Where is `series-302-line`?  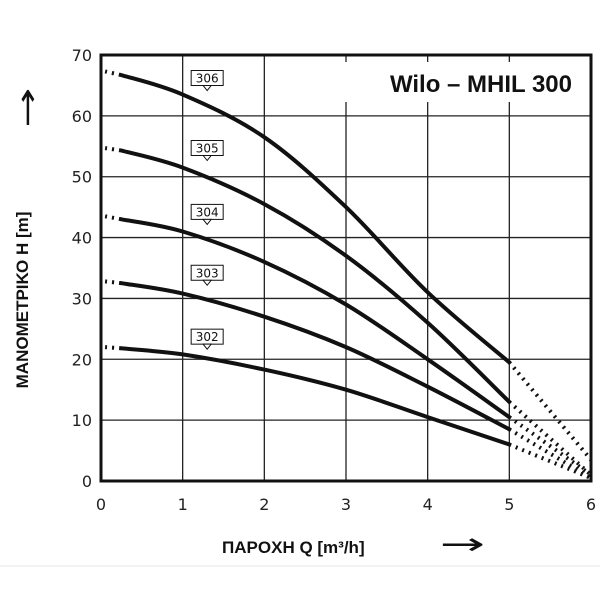
series-302-line is located at coordinates (315, 396).